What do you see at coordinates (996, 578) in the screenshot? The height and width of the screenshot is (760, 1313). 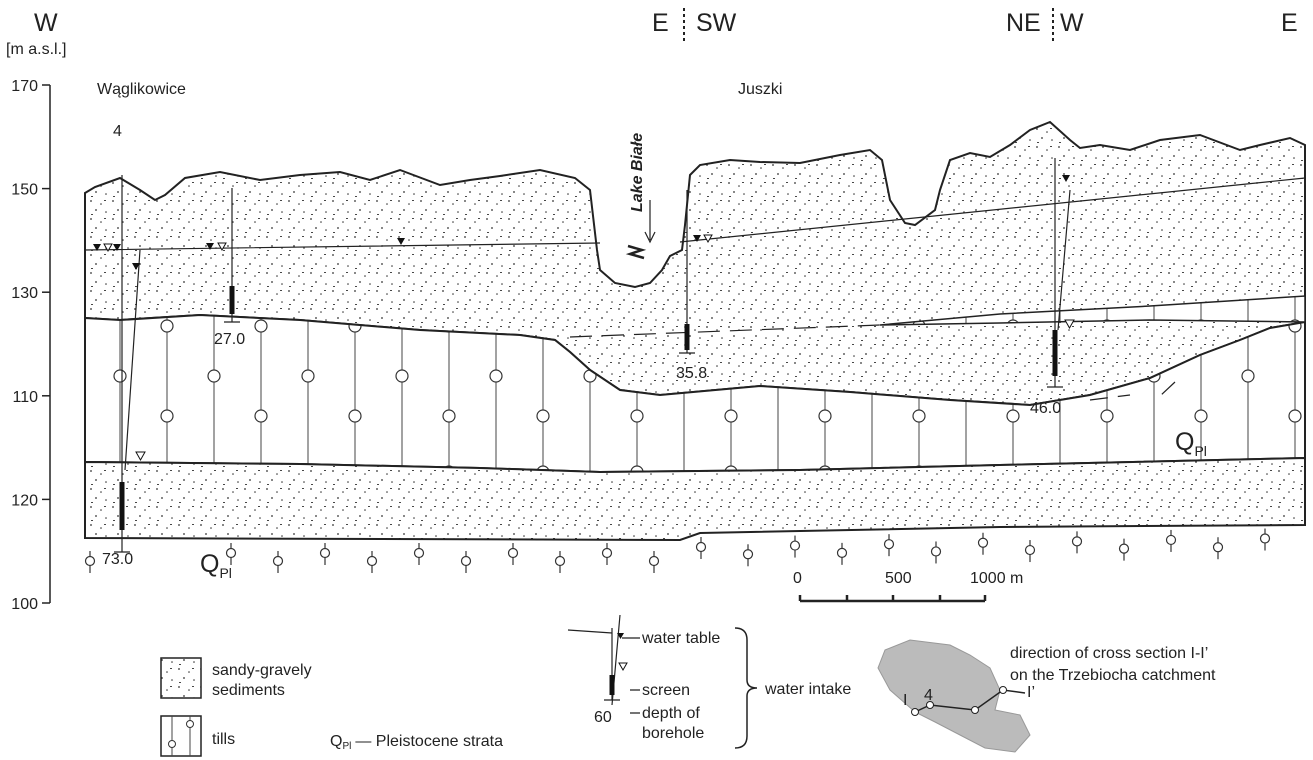 I see `scale-label: 1000 m` at bounding box center [996, 578].